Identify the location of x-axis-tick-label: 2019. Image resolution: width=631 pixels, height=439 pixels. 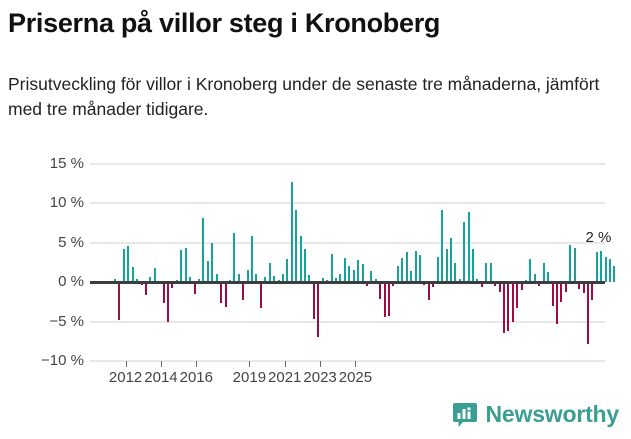
(249, 377).